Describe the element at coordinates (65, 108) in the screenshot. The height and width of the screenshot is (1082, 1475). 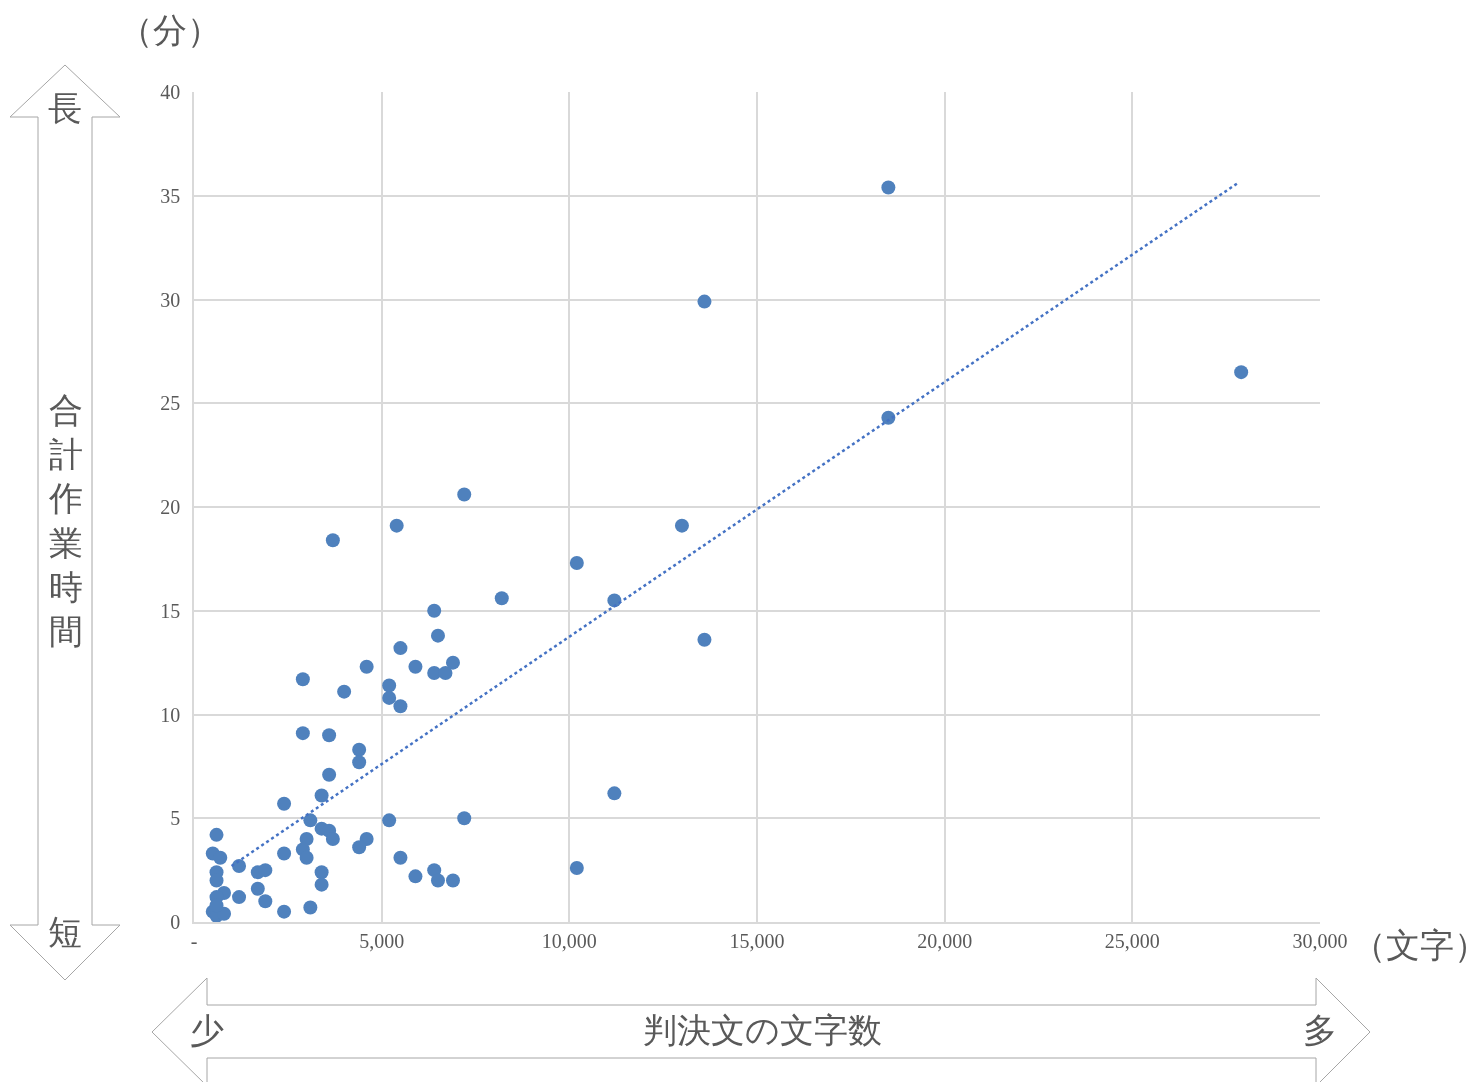
I see `text: 長` at that location.